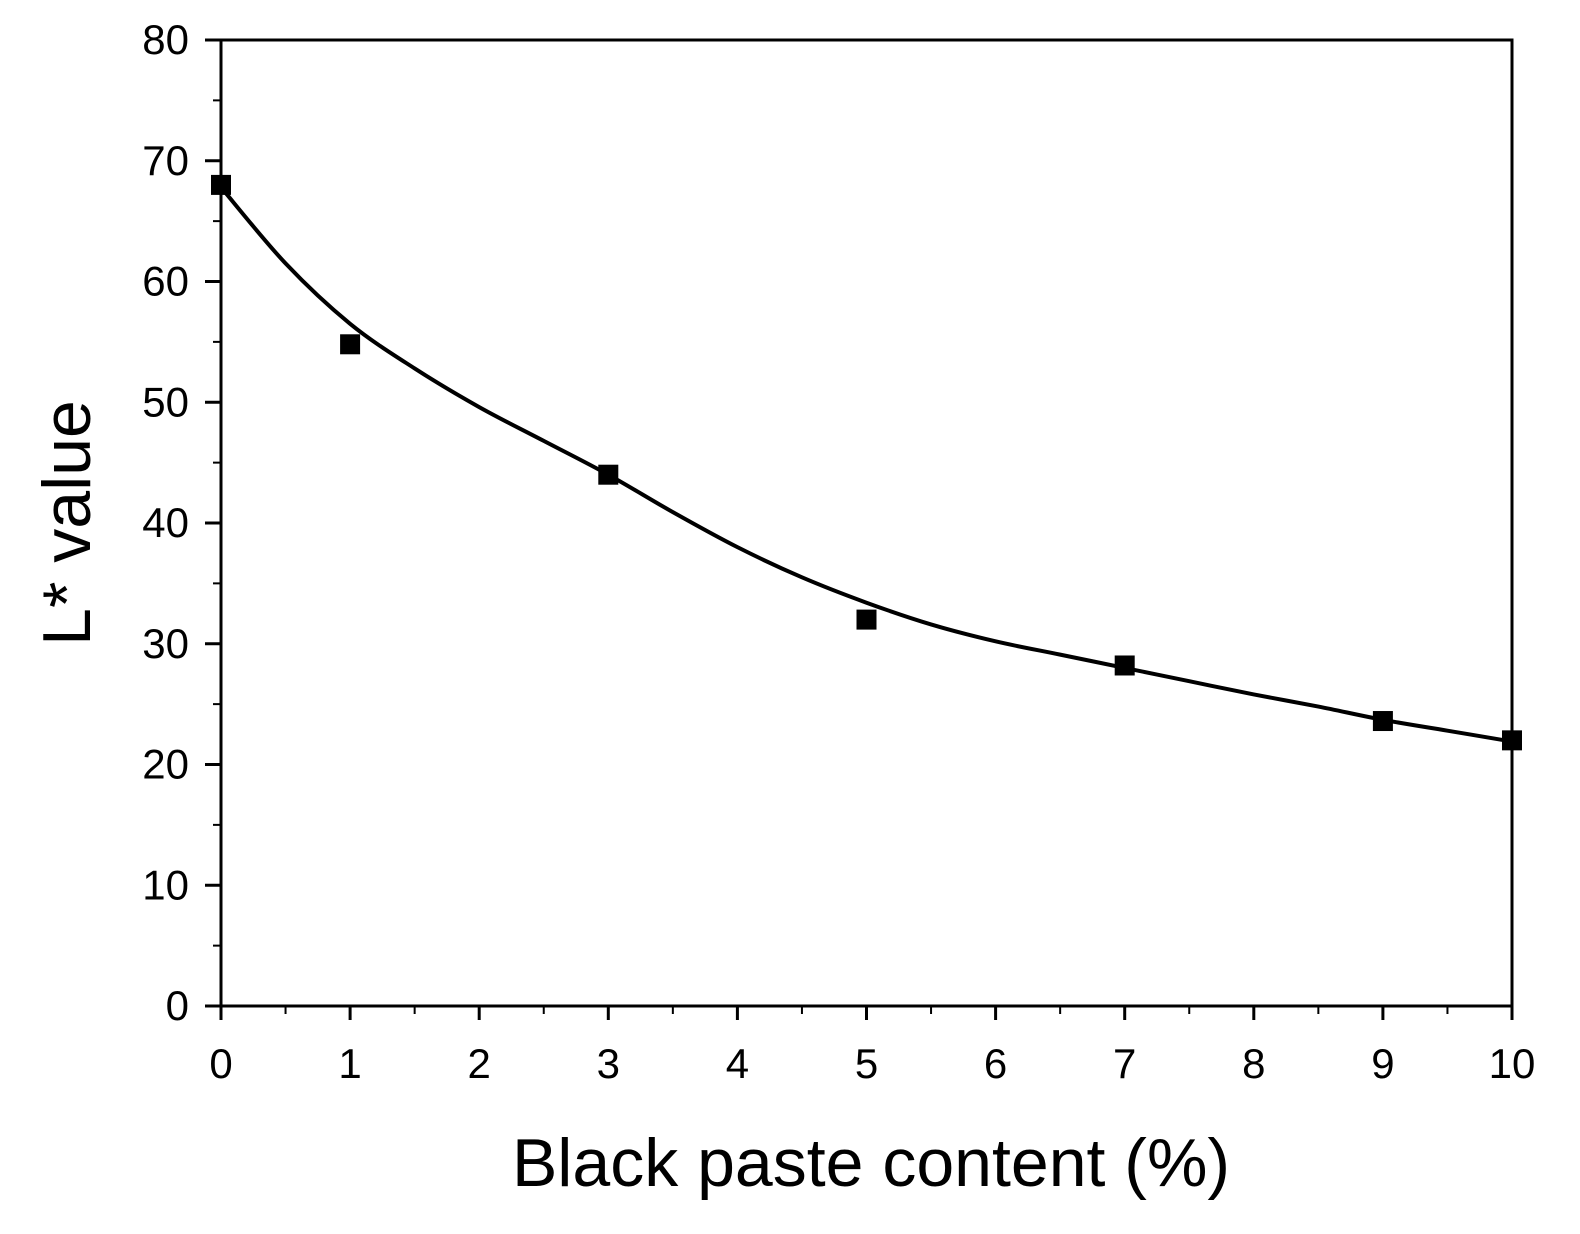  What do you see at coordinates (1382, 1063) in the screenshot?
I see `x-tick-label: 9` at bounding box center [1382, 1063].